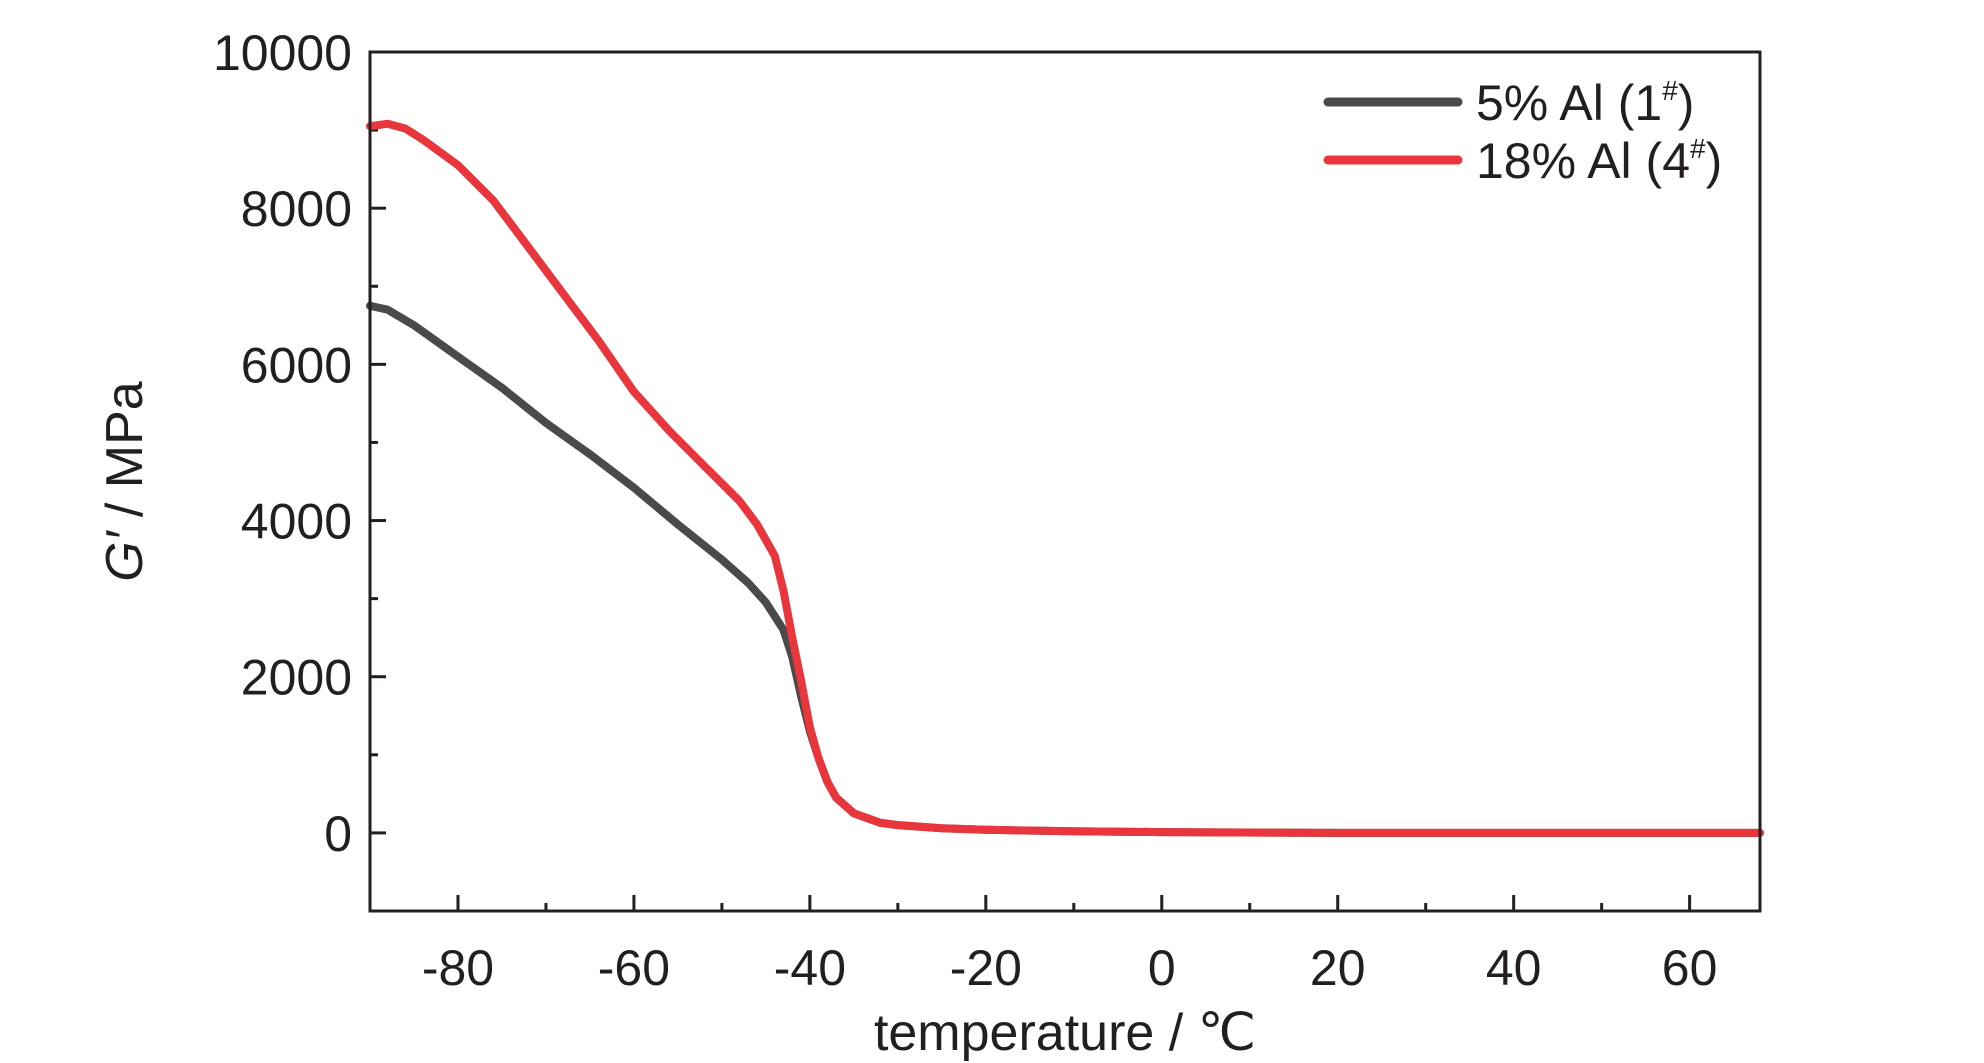  What do you see at coordinates (1338, 968) in the screenshot?
I see `x-tick-label: 20` at bounding box center [1338, 968].